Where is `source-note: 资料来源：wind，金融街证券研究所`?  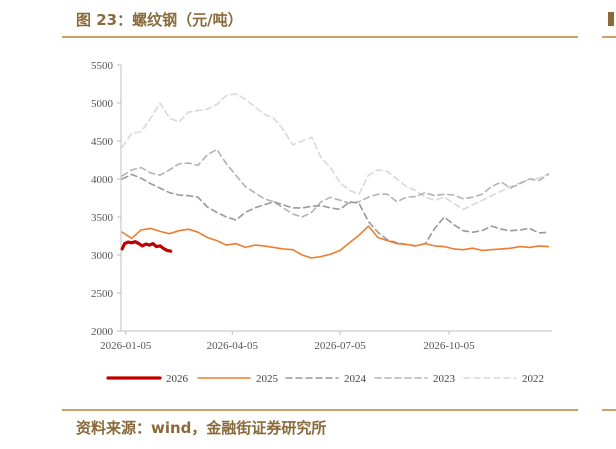
source-note: 资料来源：wind，金融街证券研究所 is located at coordinates (201, 428).